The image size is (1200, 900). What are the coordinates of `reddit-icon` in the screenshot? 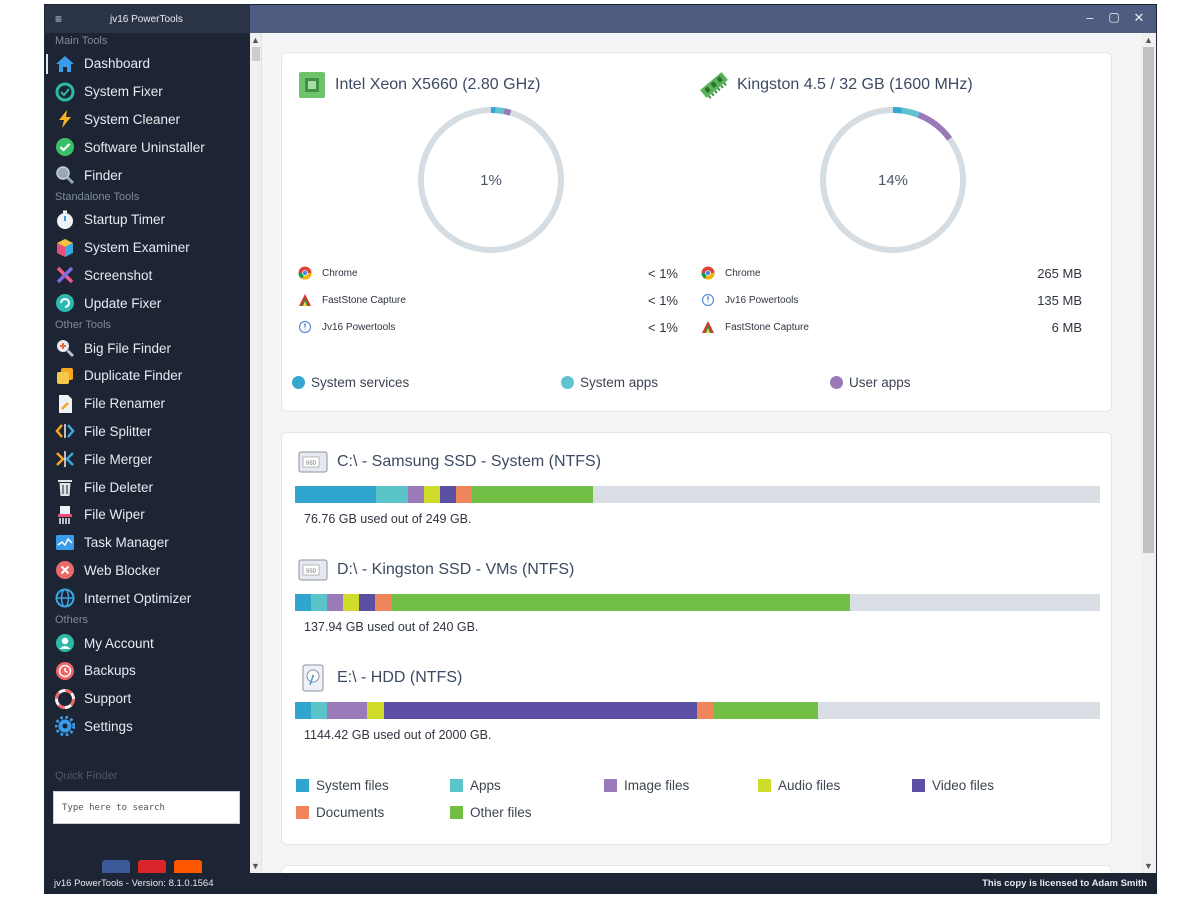 It's located at (188, 867).